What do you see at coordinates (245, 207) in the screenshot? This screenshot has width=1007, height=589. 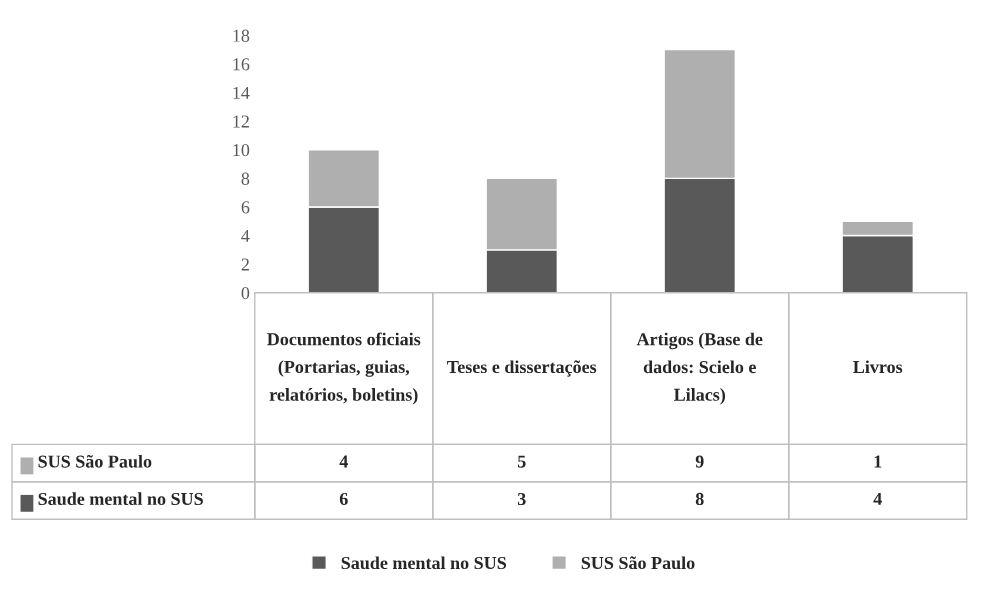 I see `y-tick-label: 6` at bounding box center [245, 207].